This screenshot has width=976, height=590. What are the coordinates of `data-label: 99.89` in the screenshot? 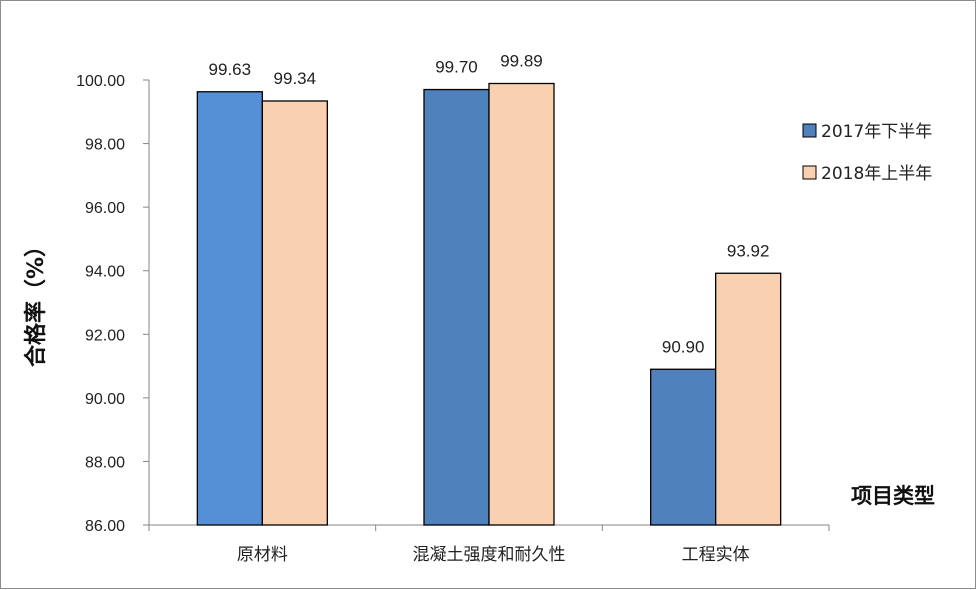 It's located at (521, 60).